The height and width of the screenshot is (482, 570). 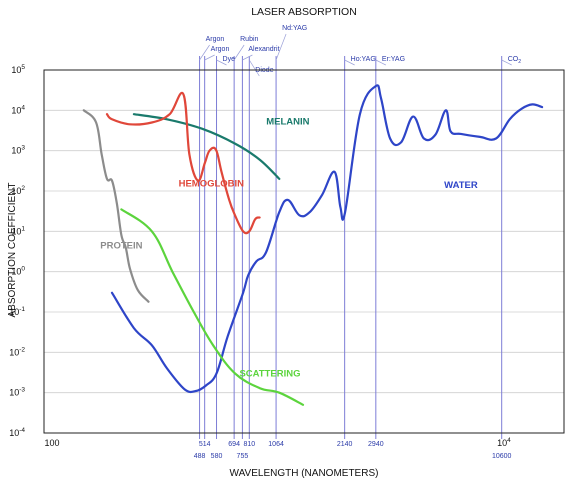 What do you see at coordinates (515, 60) in the screenshot?
I see `laser-name-label: CO2` at bounding box center [515, 60].